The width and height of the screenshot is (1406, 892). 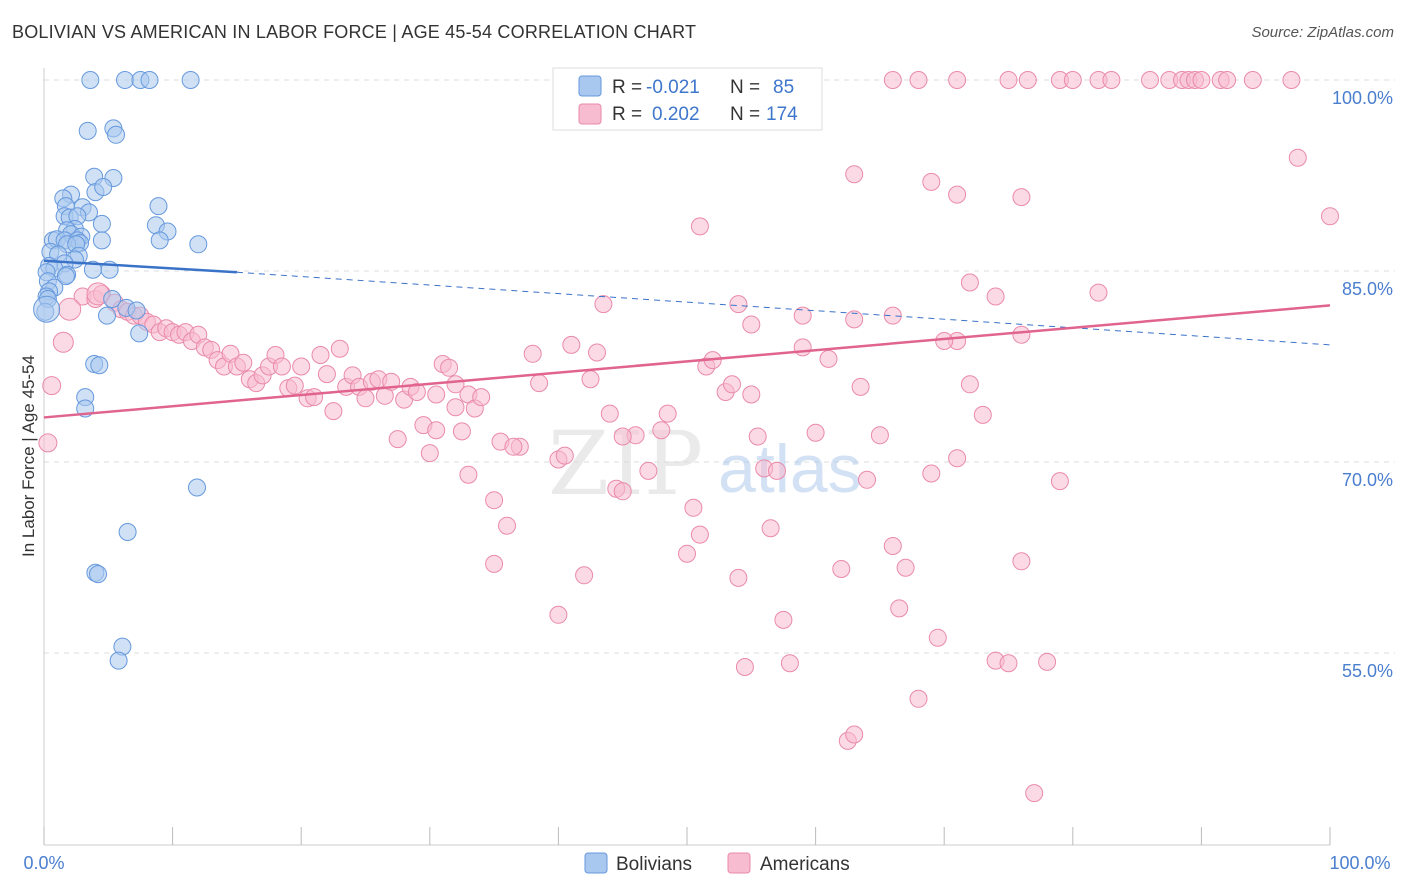 What do you see at coordinates (782, 114) in the screenshot?
I see `legend-n-value-americans: 174` at bounding box center [782, 114].